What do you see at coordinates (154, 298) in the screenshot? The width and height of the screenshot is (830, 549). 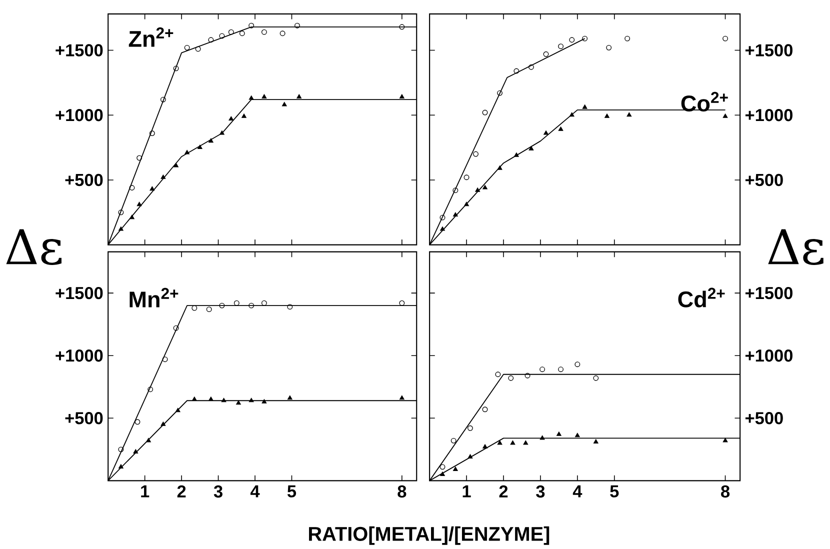 I see `text: Mn$^{2+}$` at bounding box center [154, 298].